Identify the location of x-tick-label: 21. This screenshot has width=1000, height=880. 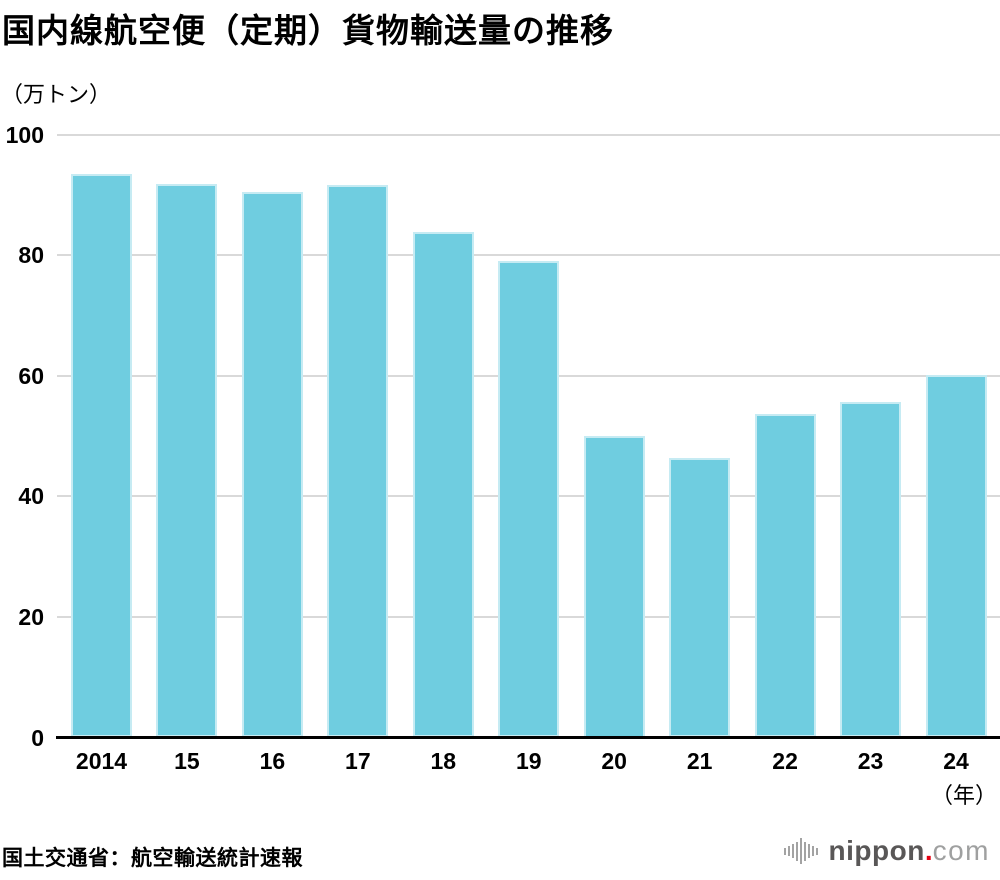
(699, 761).